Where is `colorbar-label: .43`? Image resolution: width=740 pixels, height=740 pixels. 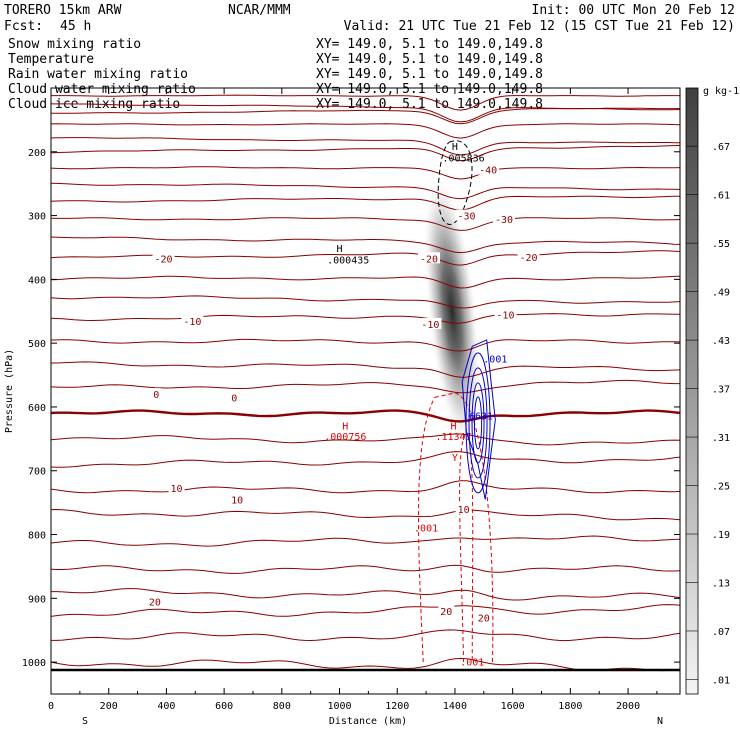
colorbar-label: .43 is located at coordinates (721, 341).